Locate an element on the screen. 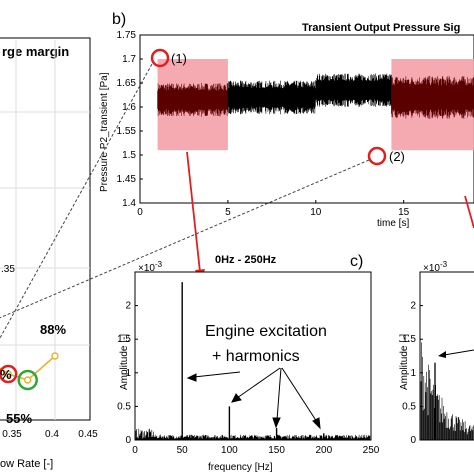 The height and width of the screenshot is (474, 474). harmonic-arrows is located at coordinates (253, 398).